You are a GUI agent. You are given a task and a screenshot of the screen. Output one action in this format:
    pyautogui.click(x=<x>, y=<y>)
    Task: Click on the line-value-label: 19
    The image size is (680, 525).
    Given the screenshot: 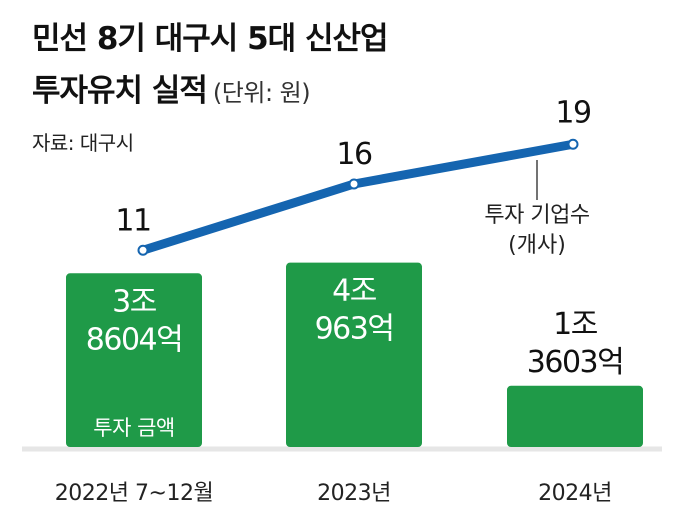 What is the action you would take?
    pyautogui.click(x=572, y=112)
    